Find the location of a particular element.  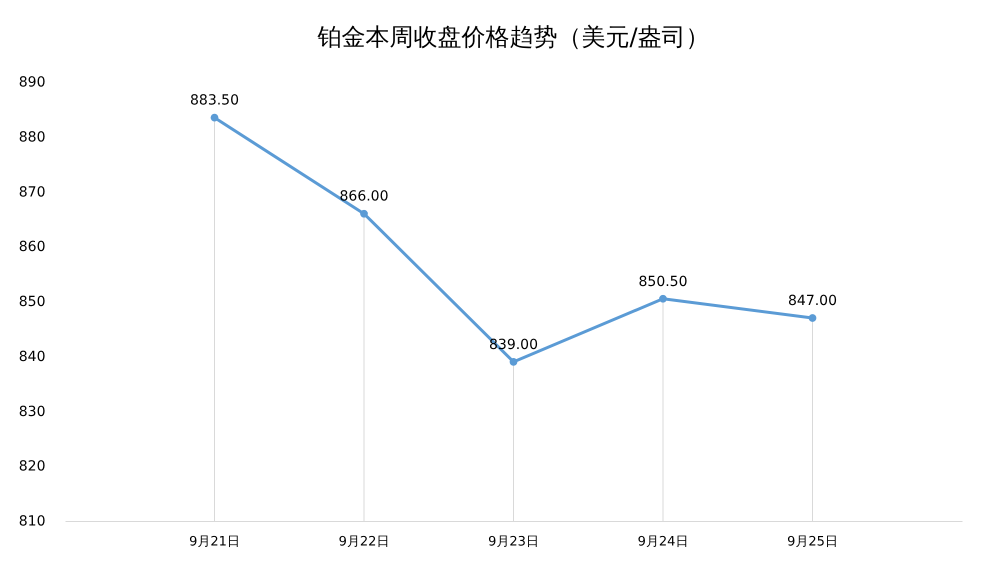

x-tick-label: 9月24日 is located at coordinates (663, 542).